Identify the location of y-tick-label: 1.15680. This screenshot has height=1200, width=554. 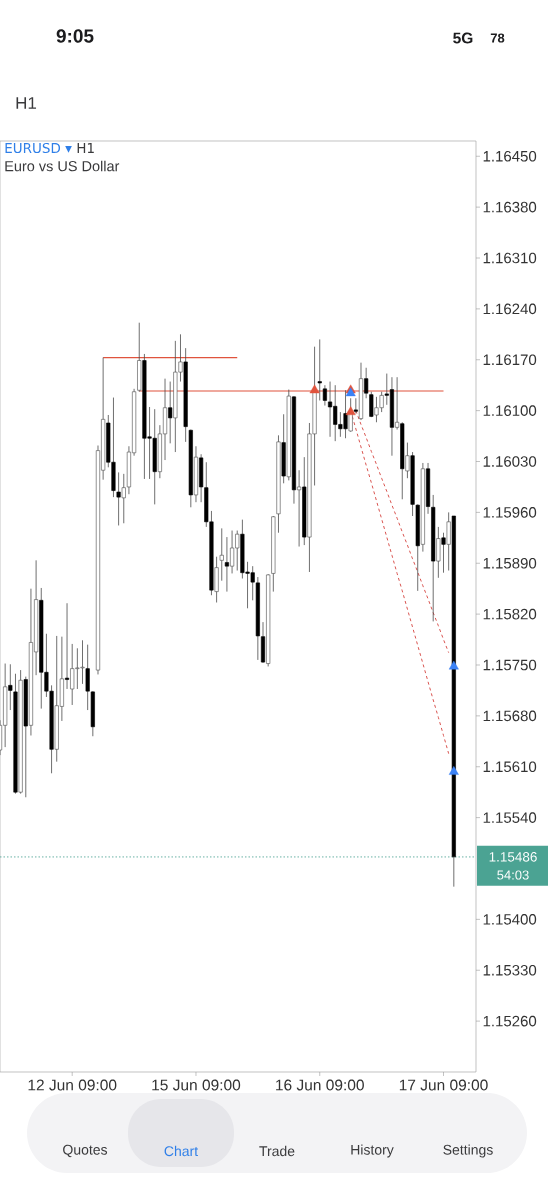
(510, 716).